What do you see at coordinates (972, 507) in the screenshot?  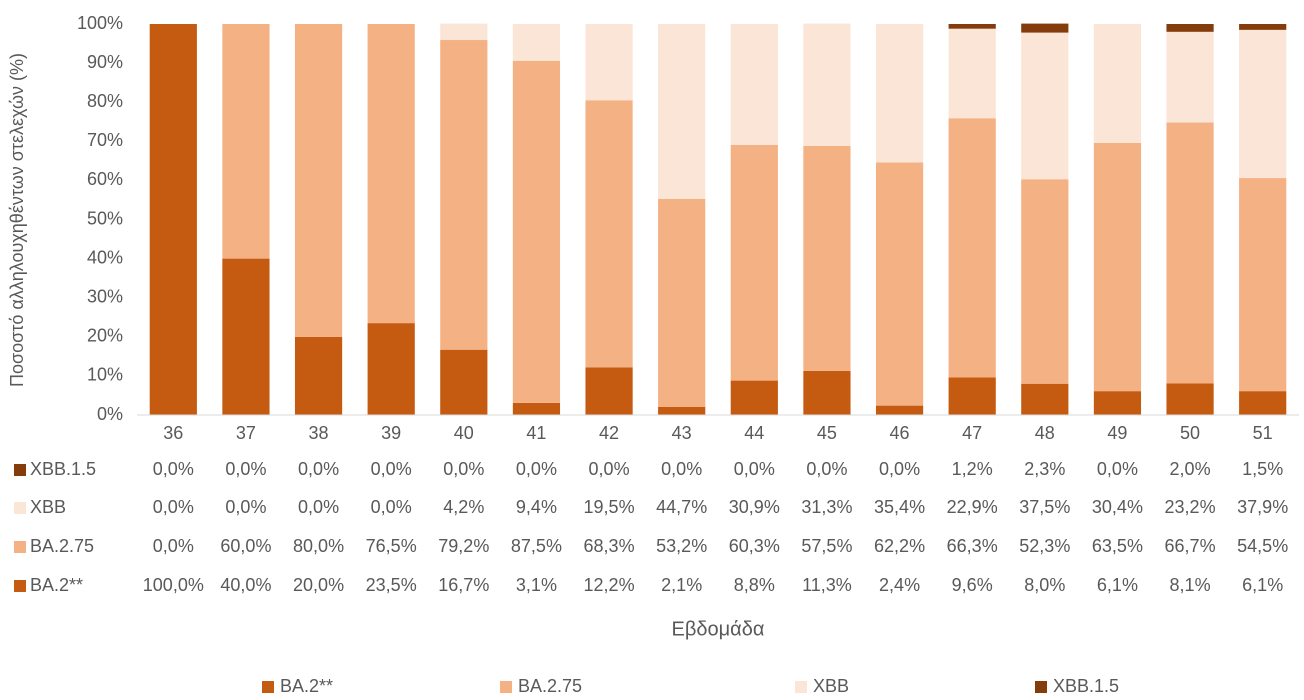 I see `table-cell: 22,9%` at bounding box center [972, 507].